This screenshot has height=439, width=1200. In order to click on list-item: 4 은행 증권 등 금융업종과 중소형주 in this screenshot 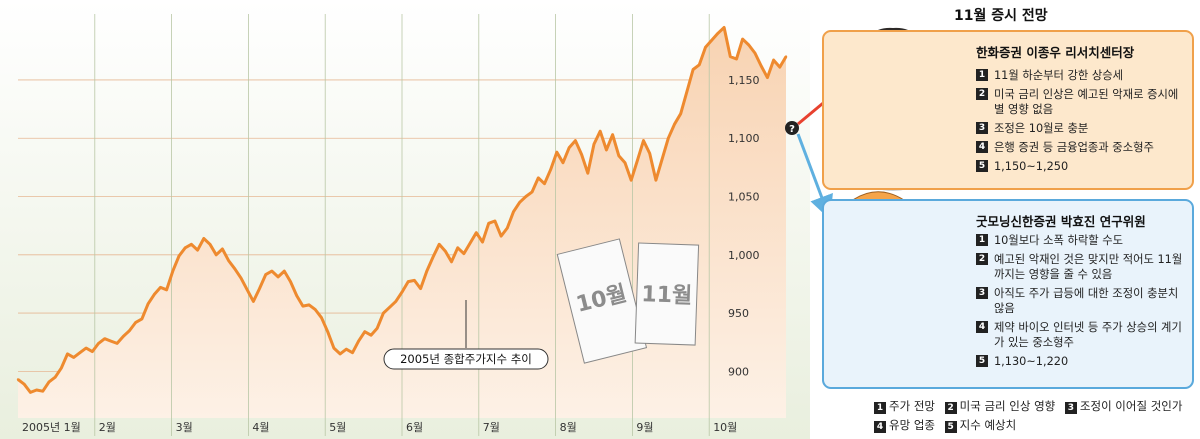, I will do `click(1082, 147)`.